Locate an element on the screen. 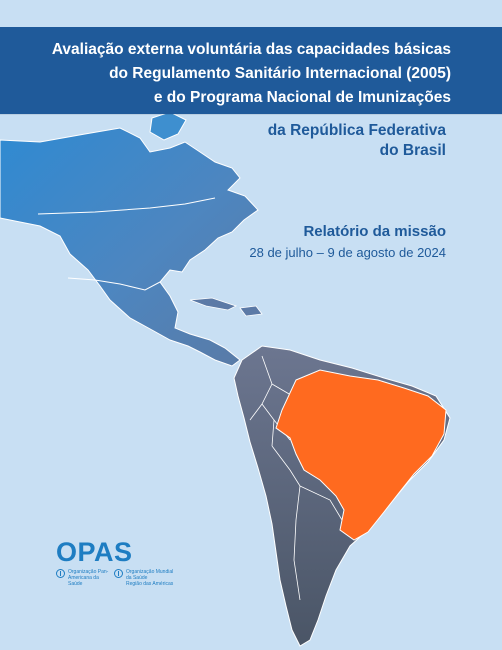 This screenshot has height=650, width=502. logo-org-left: Organização Pan-Americana da Saúde is located at coordinates (88, 578).